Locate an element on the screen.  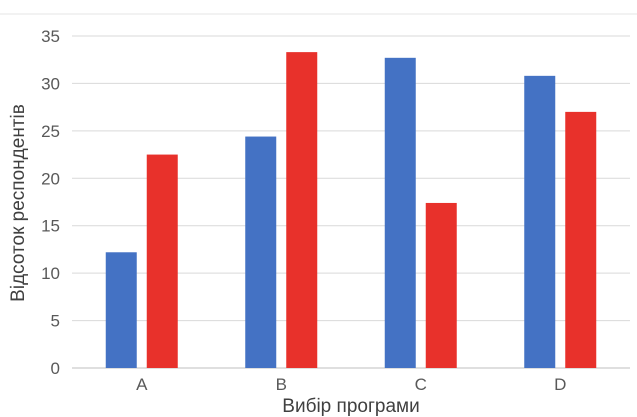
x-tick-label: B is located at coordinates (281, 384).